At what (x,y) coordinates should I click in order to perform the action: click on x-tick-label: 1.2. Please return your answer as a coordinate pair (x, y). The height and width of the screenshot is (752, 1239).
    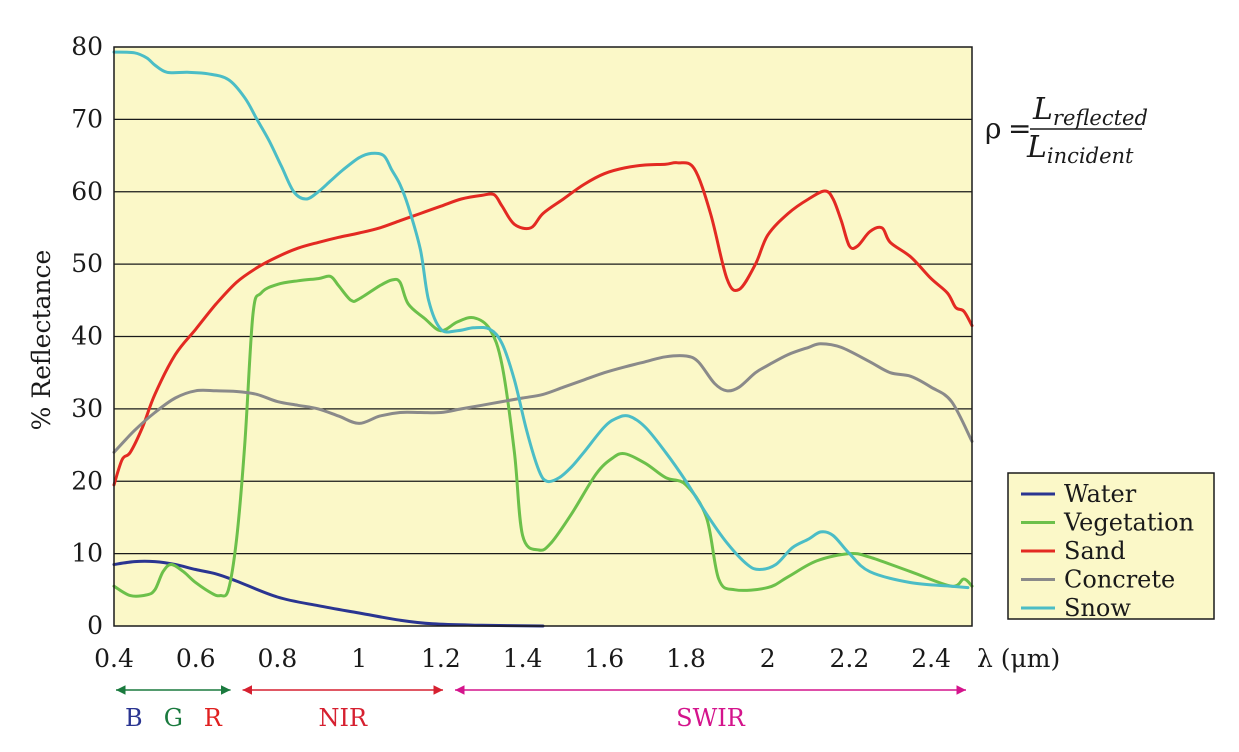
    Looking at the image, I should click on (441, 658).